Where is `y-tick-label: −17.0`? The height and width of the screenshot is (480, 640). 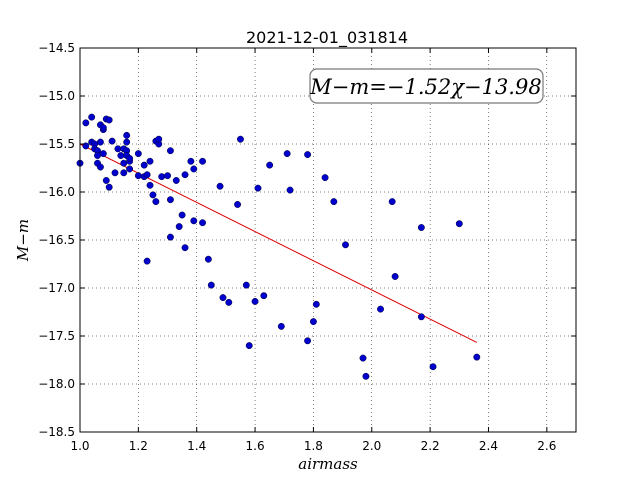 y-tick-label: −17.0 is located at coordinates (56, 288).